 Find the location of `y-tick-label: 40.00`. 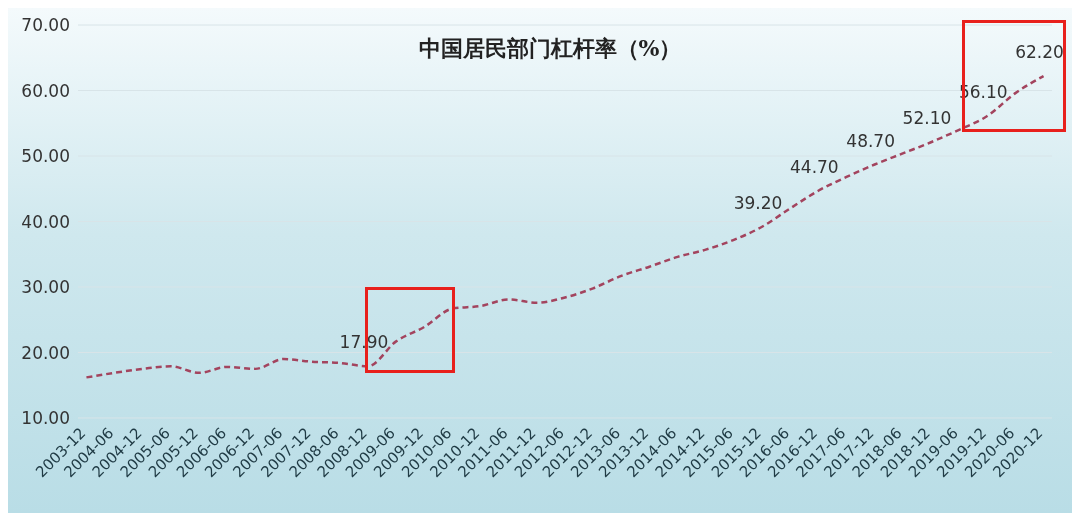

y-tick-label: 40.00 is located at coordinates (45, 221).